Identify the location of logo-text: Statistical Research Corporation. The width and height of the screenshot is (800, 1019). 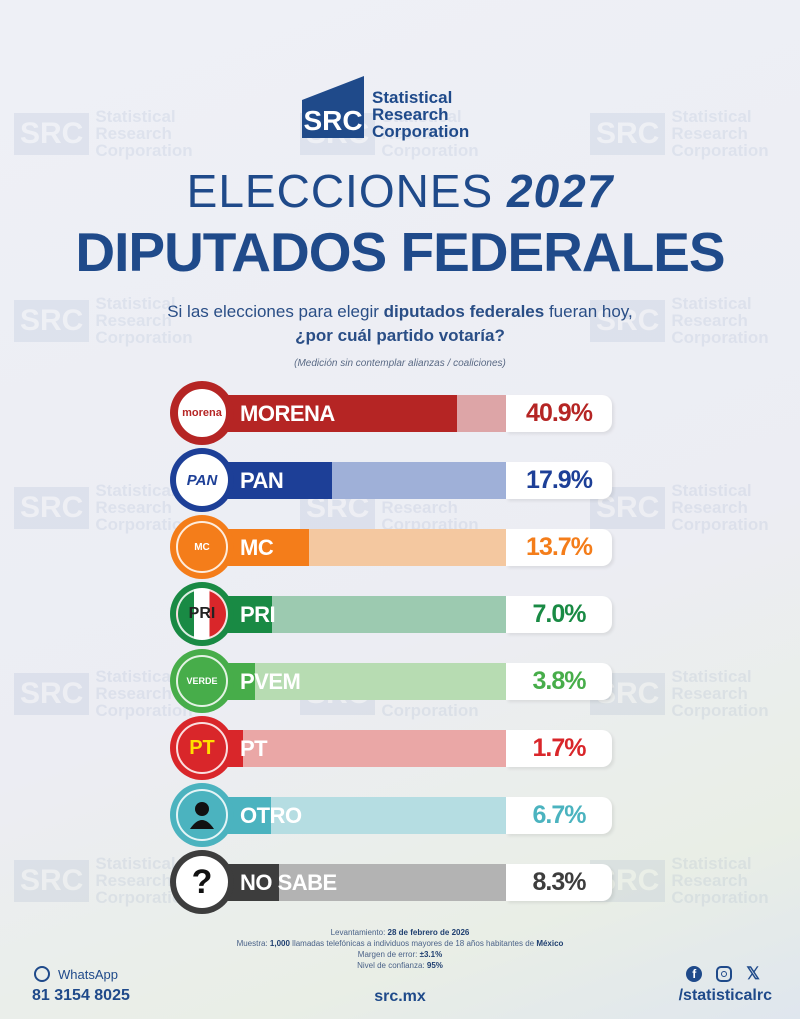
(420, 114).